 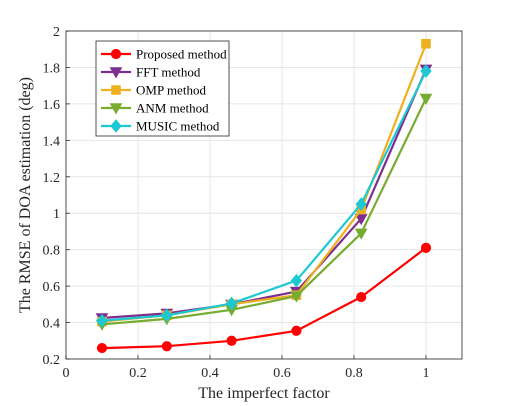 I want to click on y-tick-label: 1.8, so click(x=52, y=68).